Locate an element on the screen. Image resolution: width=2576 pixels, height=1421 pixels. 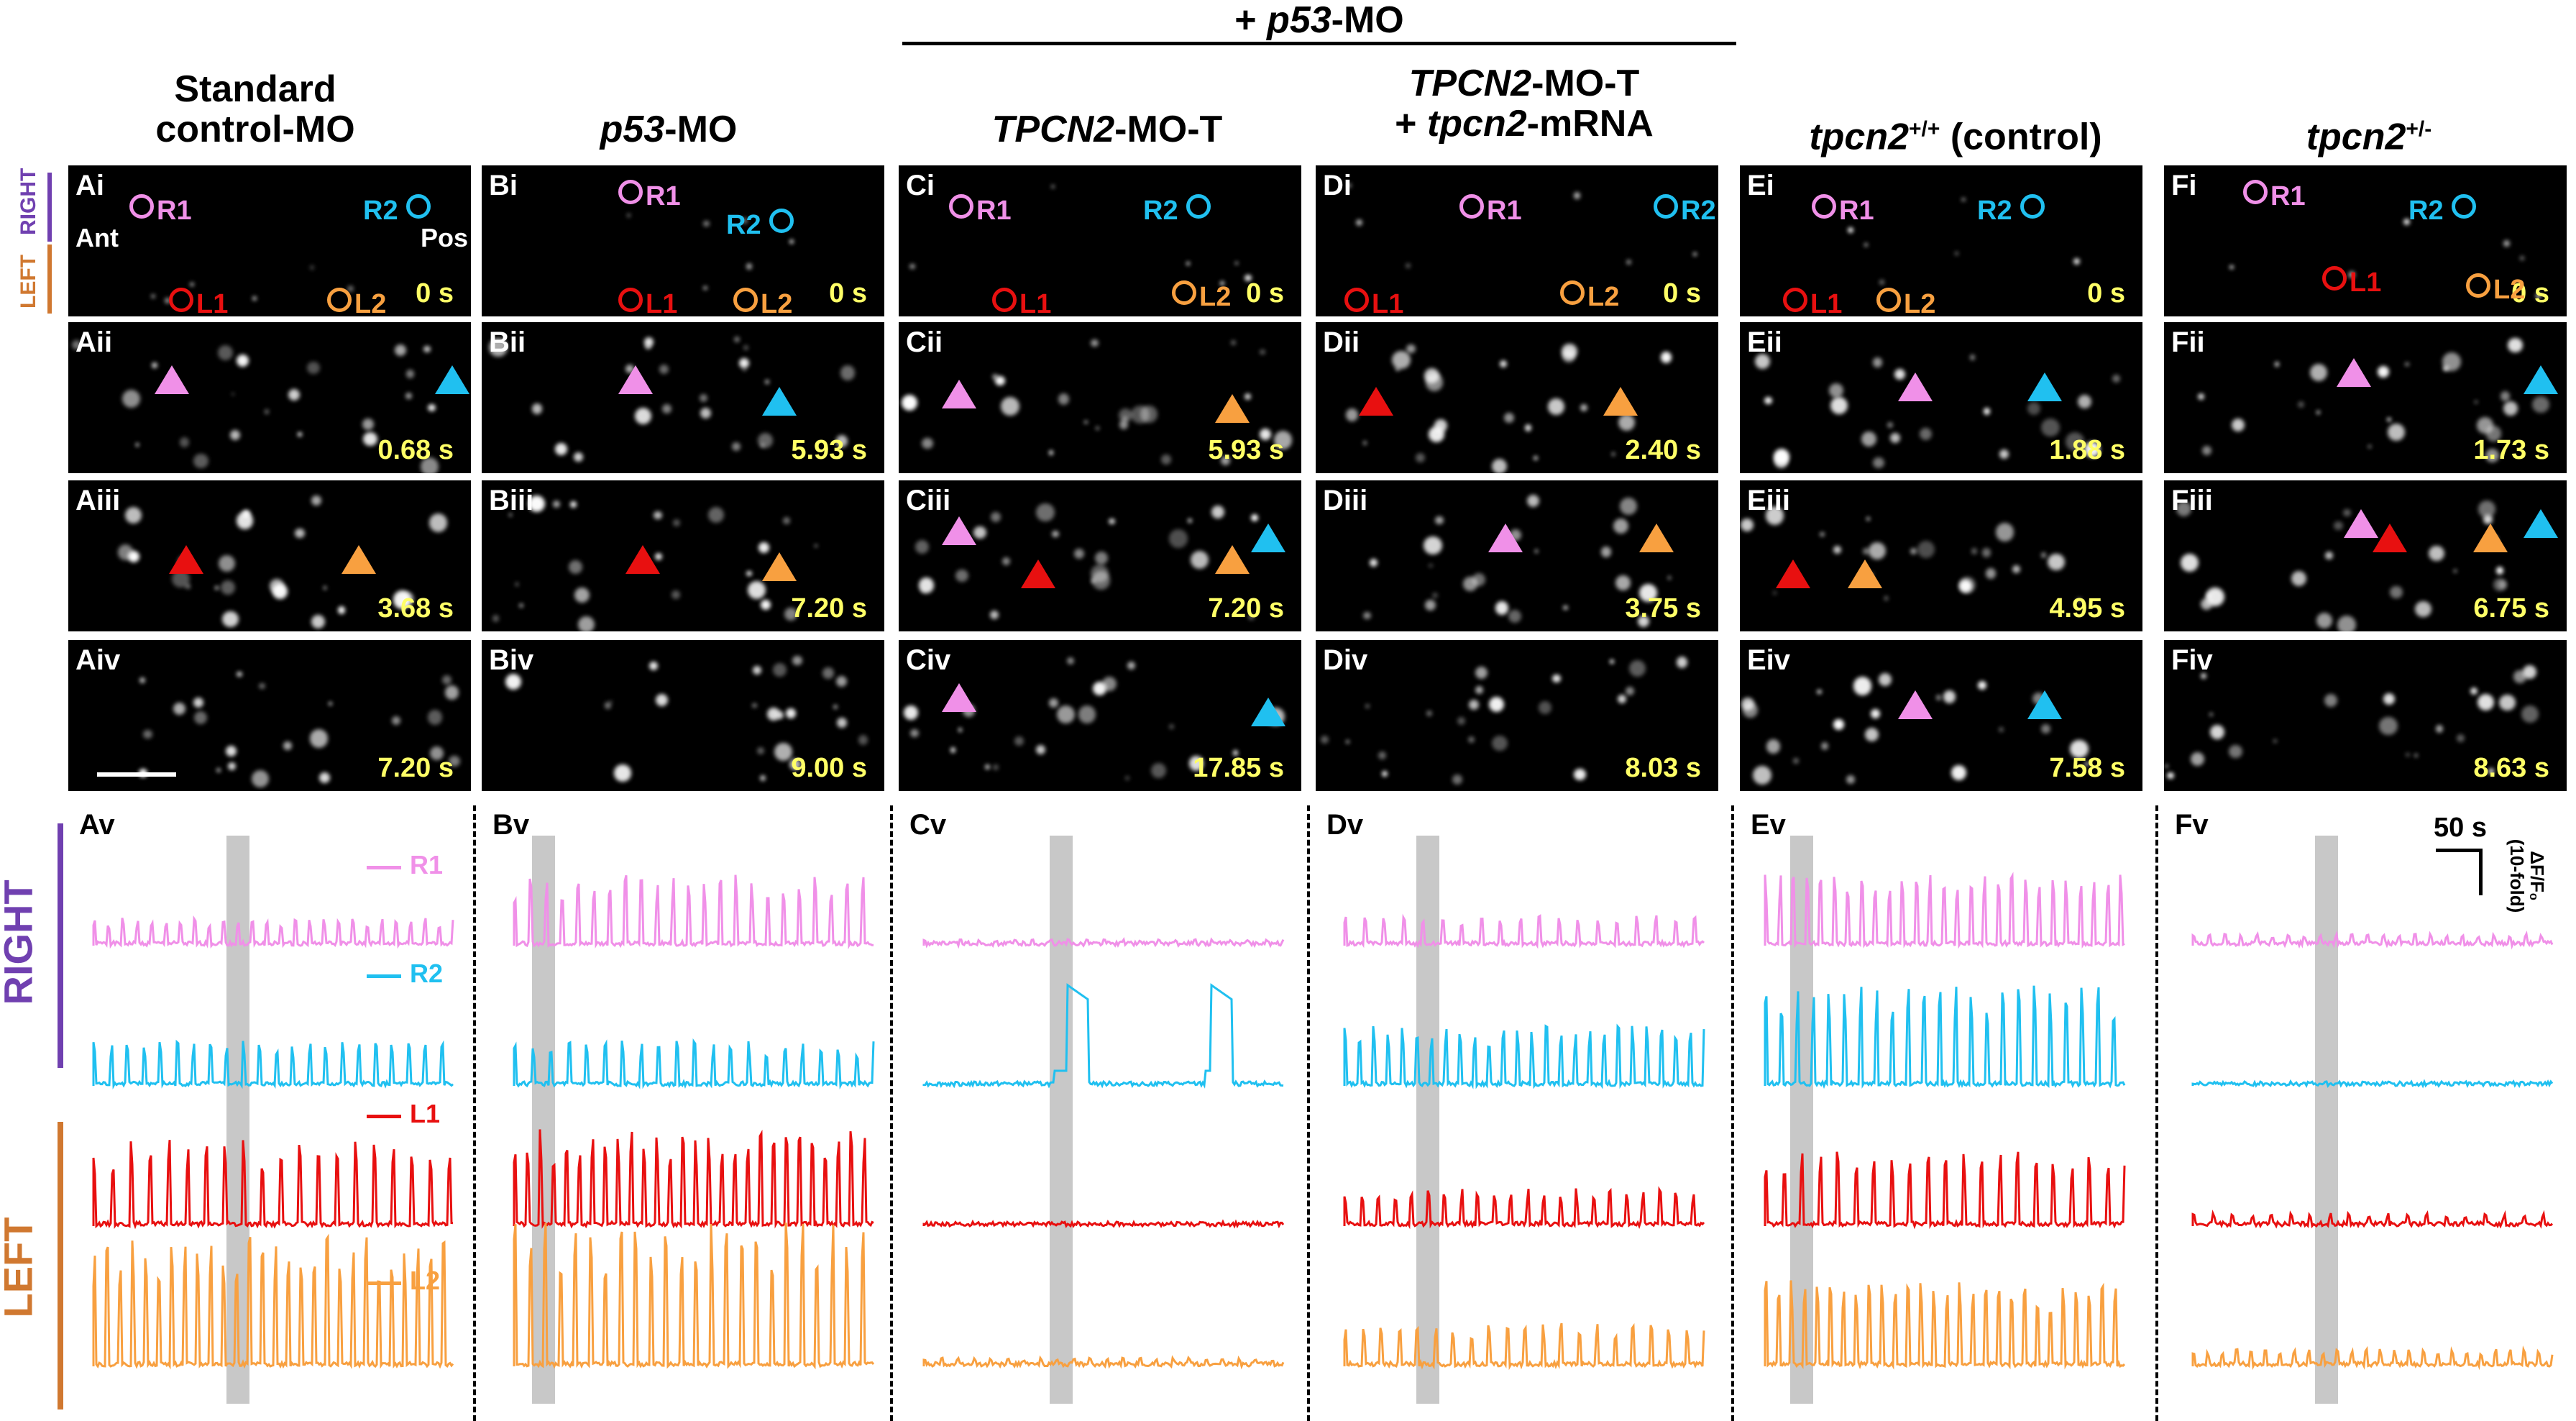
roi-circle-r1 is located at coordinates (1471, 207).